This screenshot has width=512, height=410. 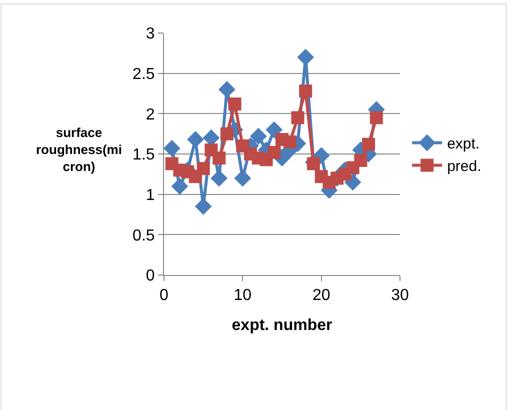 I want to click on x-tick-label: 0, so click(x=164, y=295).